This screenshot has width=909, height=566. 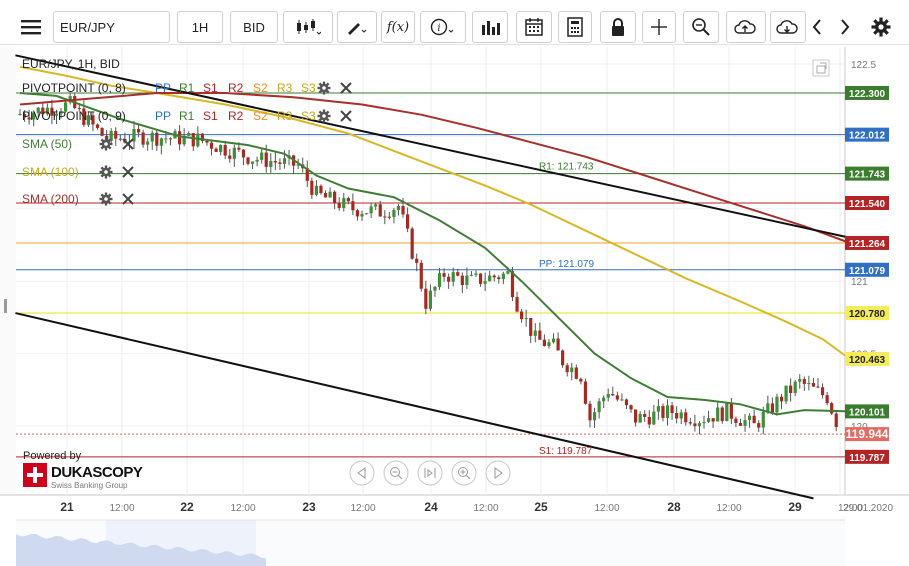 I want to click on crosshair-button, so click(x=659, y=27).